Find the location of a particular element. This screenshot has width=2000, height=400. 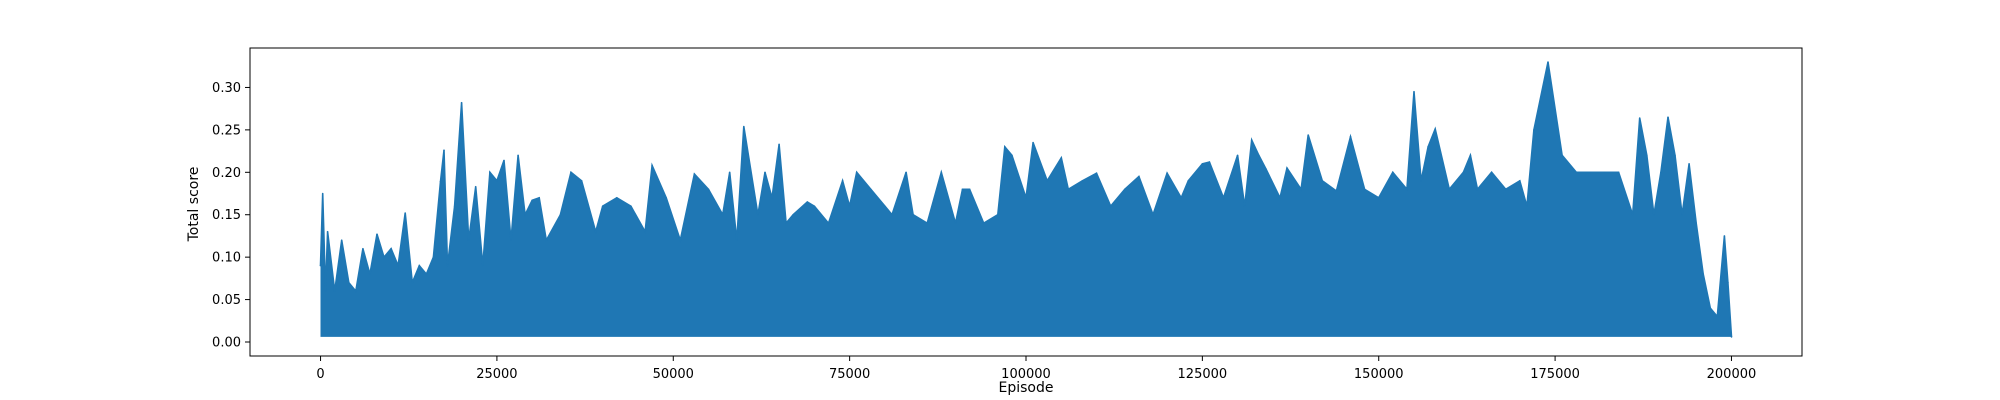

y-axis: 0.00 0.05 0.10 0.15 0.20 0.25 0.30 is located at coordinates (231, 216).